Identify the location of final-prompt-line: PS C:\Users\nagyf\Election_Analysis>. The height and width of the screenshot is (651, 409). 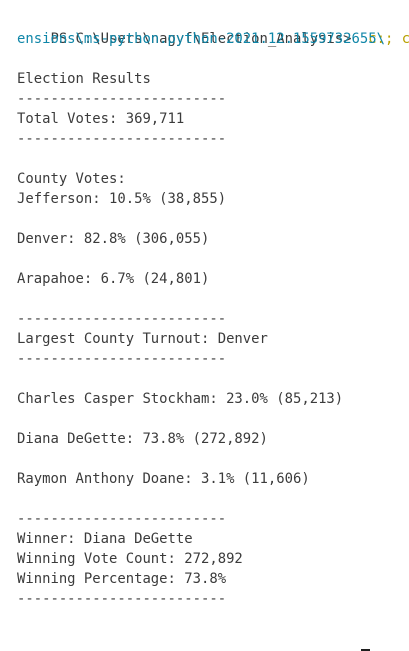
(193, 640).